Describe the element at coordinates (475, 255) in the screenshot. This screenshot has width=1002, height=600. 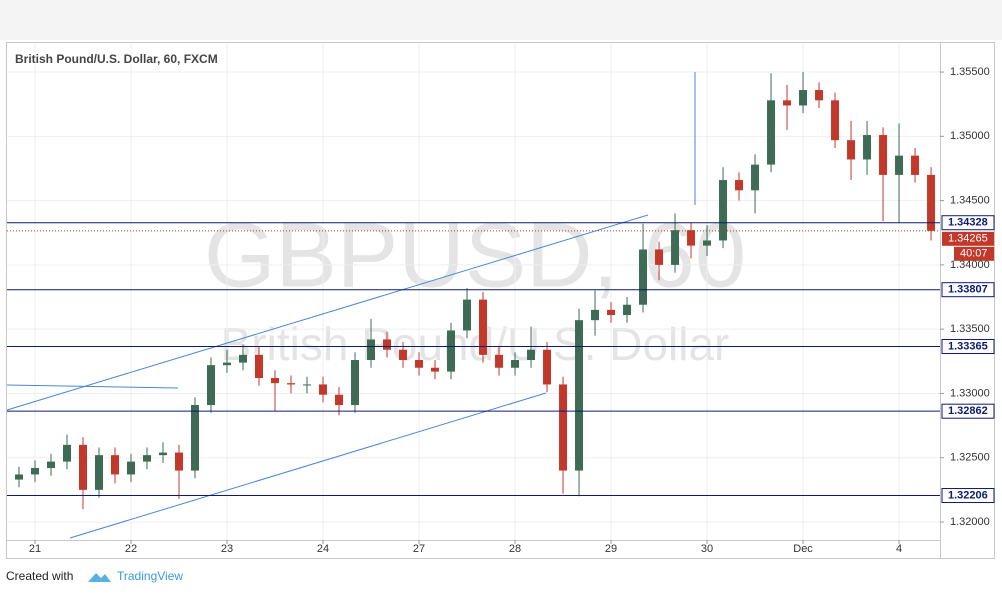
I see `watermark: GBPUSD, 60` at that location.